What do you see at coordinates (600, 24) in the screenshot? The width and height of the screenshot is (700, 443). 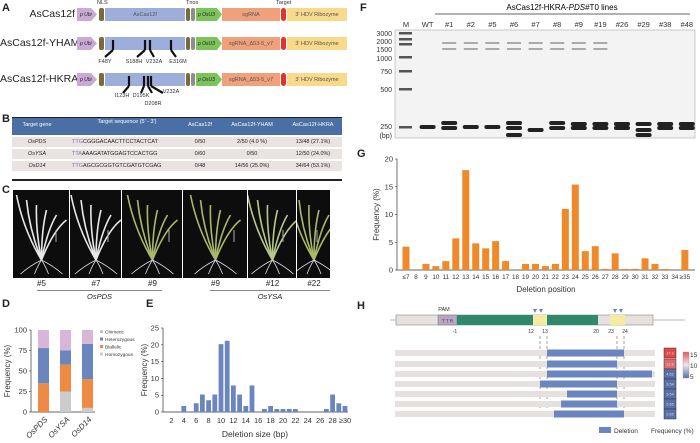 I see `lane-label: #19` at bounding box center [600, 24].